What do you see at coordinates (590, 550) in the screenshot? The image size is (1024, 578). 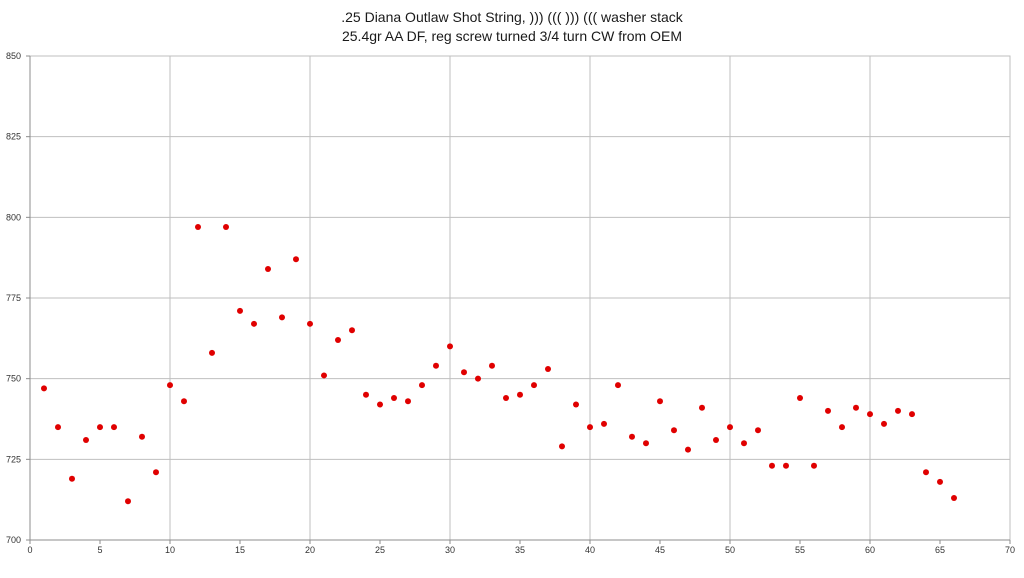 I see `x-tick-label: 40` at bounding box center [590, 550].